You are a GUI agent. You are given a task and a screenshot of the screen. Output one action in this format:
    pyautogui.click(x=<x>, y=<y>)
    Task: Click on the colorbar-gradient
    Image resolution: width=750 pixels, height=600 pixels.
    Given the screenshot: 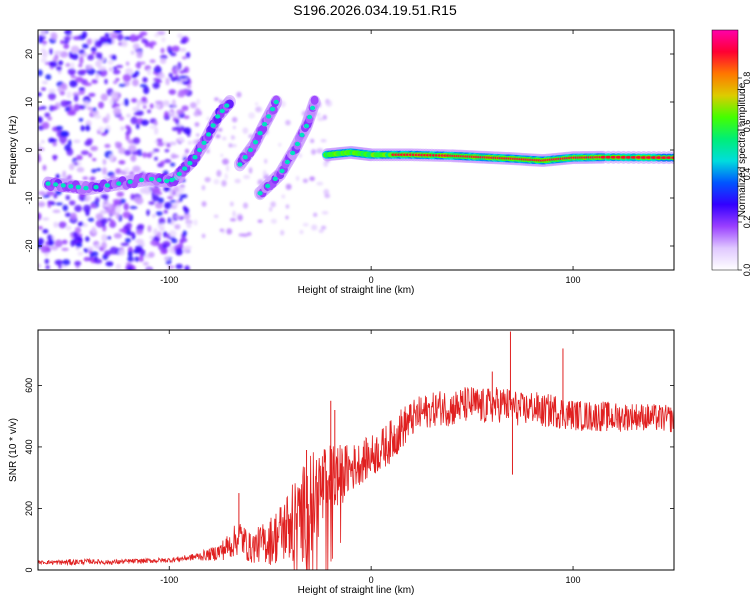 What is the action you would take?
    pyautogui.click(x=725, y=150)
    